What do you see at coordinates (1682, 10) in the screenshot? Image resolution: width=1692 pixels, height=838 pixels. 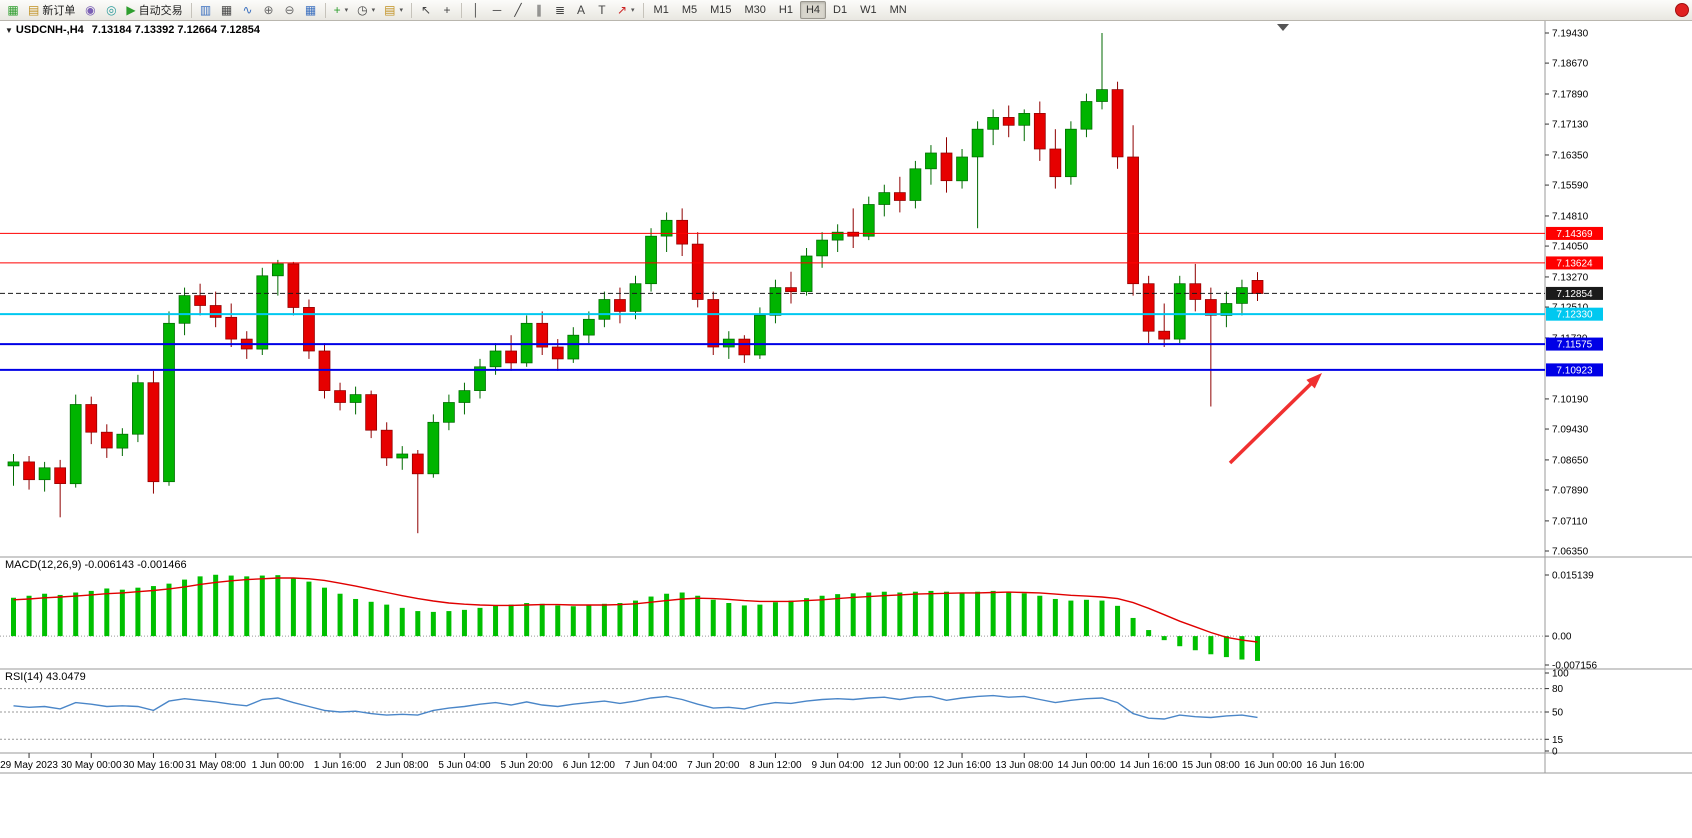 I see `alert-icon` at bounding box center [1682, 10].